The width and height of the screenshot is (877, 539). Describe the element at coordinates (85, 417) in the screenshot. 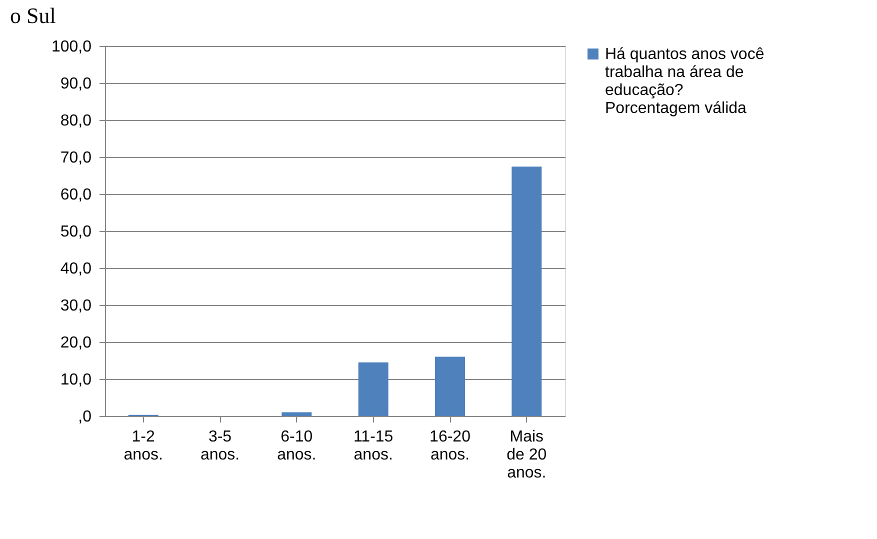

I see `y-tick-label: ,0` at that location.